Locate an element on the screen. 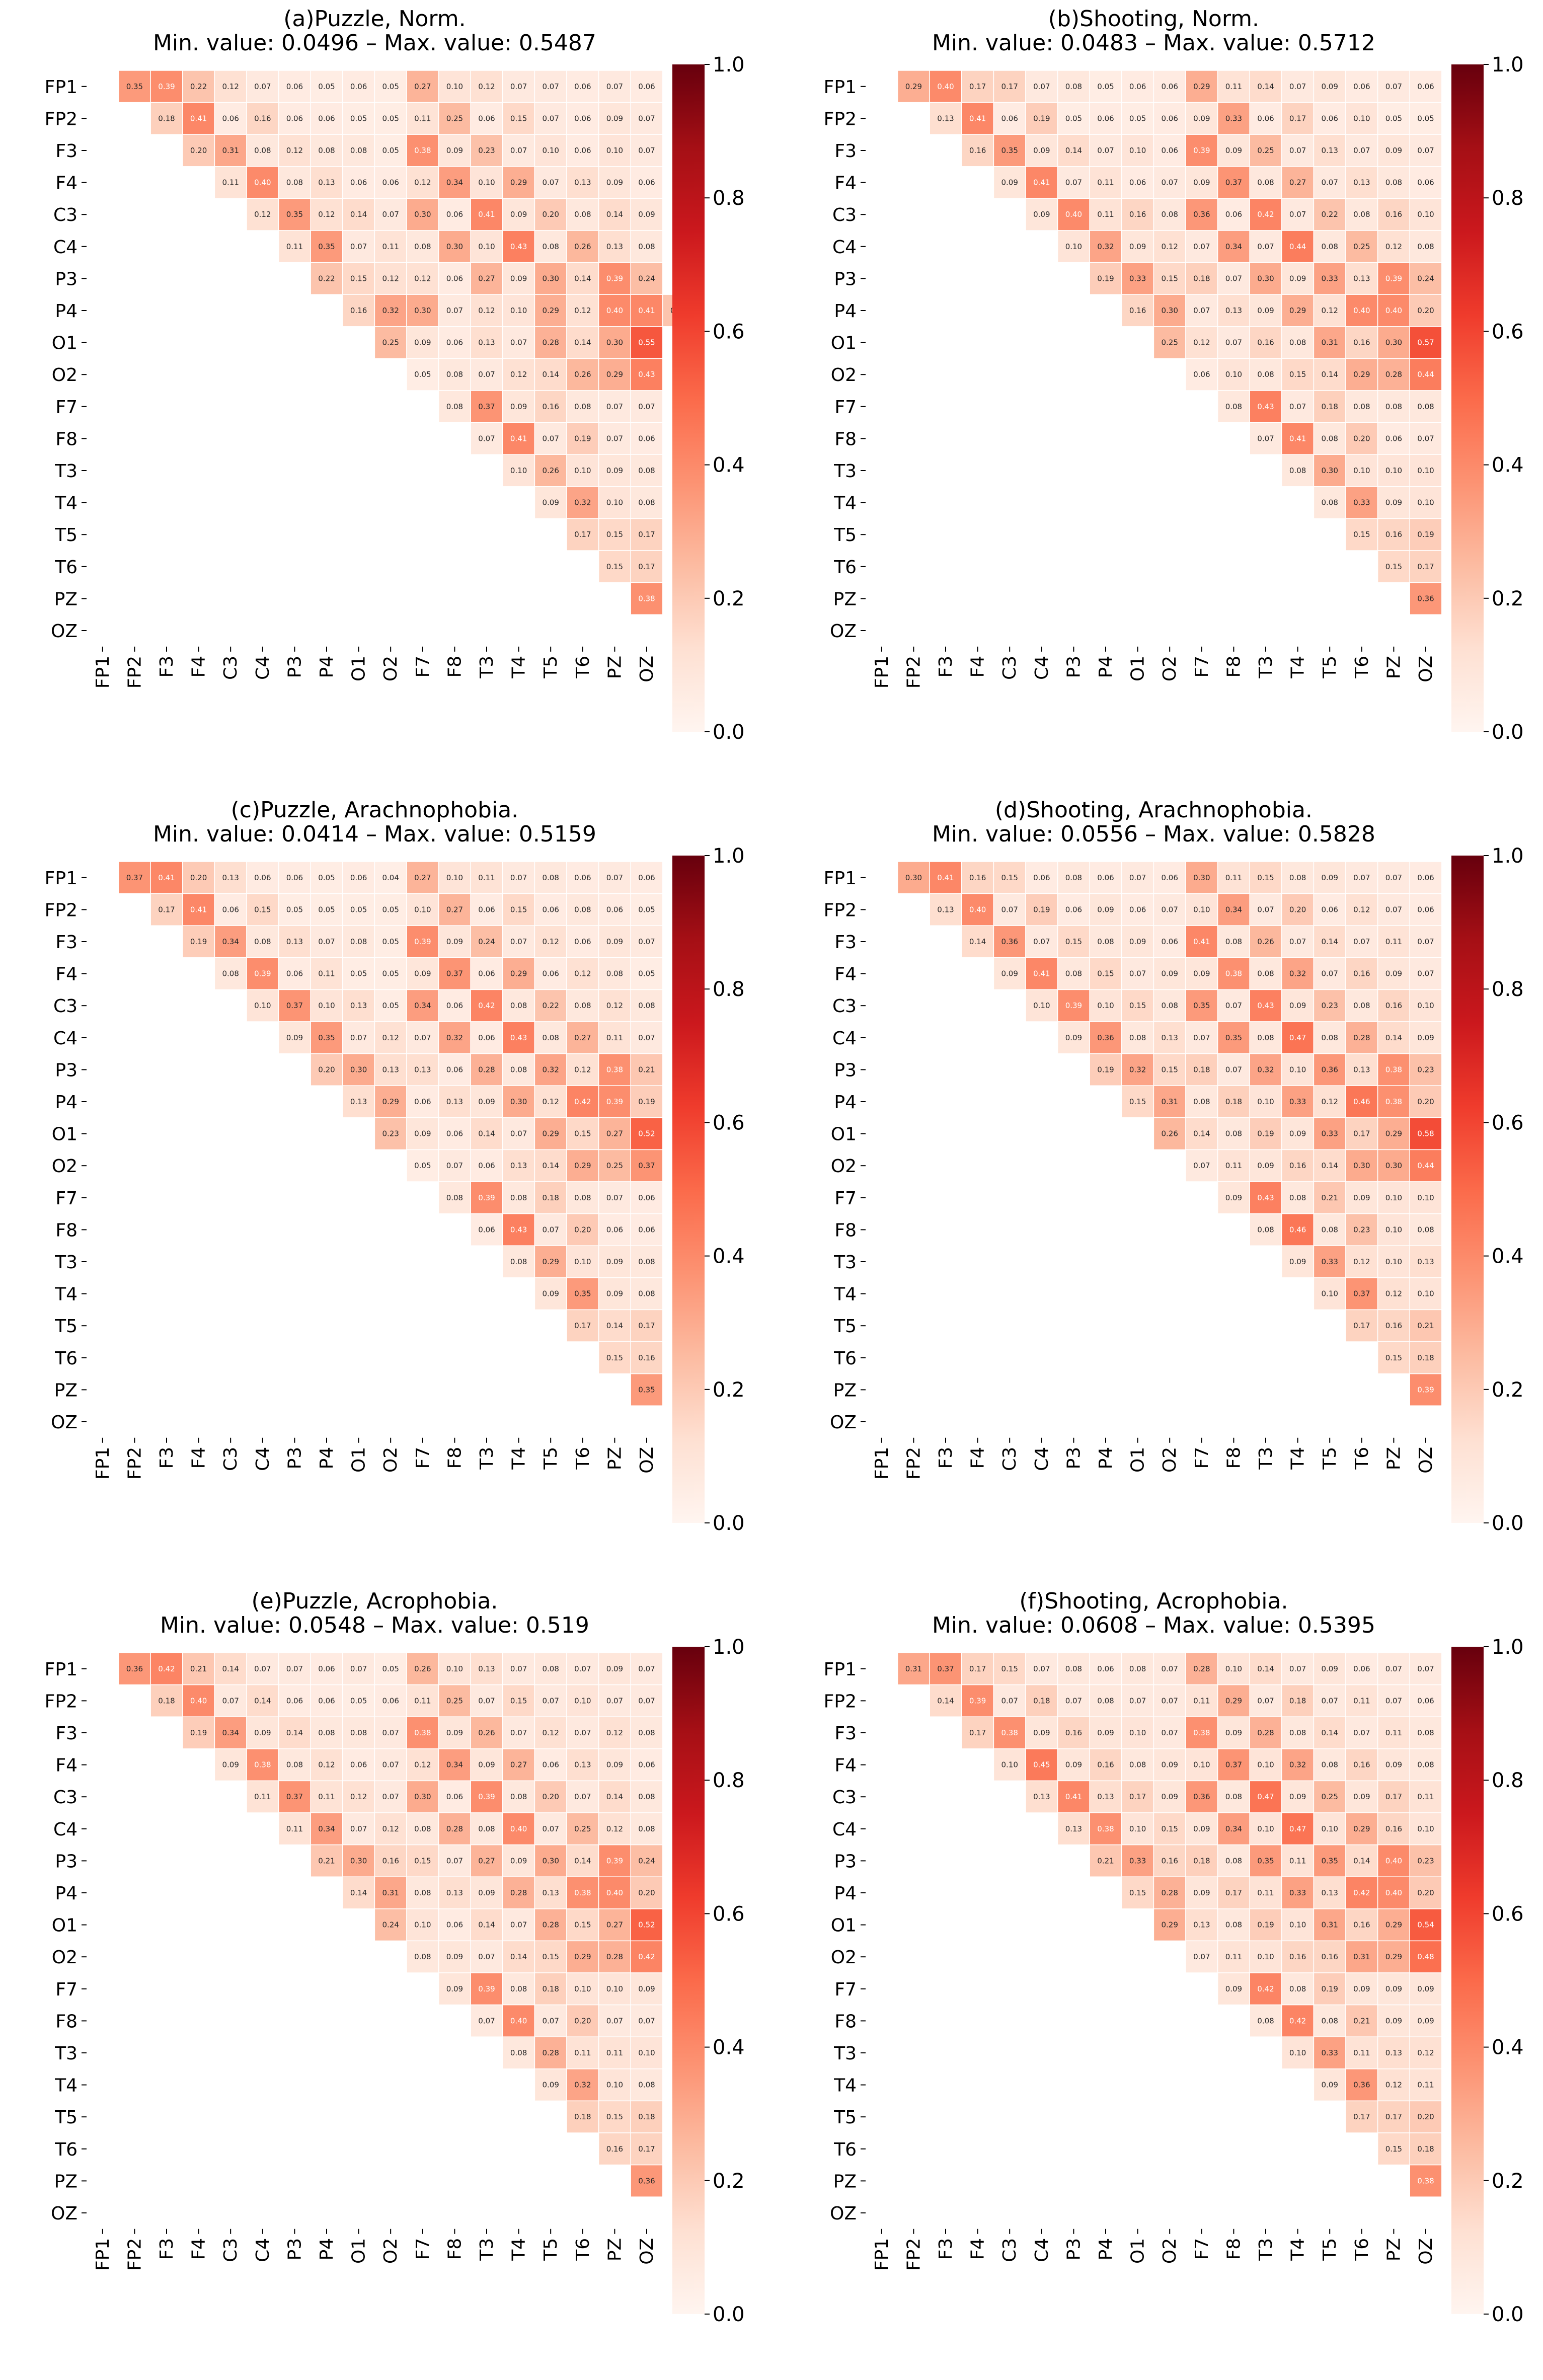  cell-value-label: 0.10 is located at coordinates (1266, 1828).